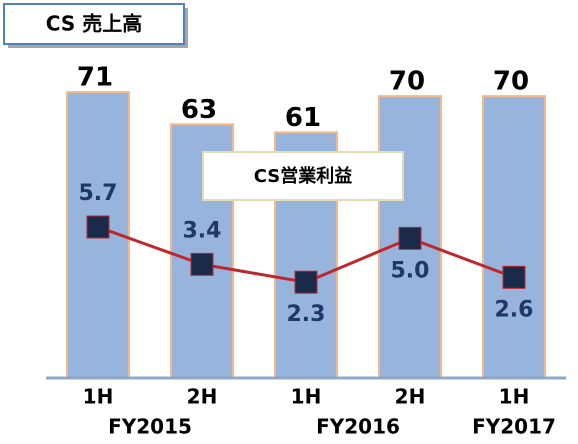 The width and height of the screenshot is (578, 444). What do you see at coordinates (306, 314) in the screenshot?
I see `line-value-label: 2.3` at bounding box center [306, 314].